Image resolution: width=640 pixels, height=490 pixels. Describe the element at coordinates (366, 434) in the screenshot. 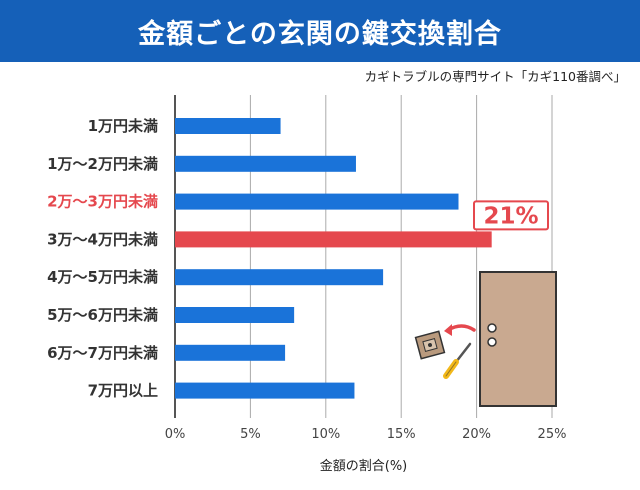

I see `tick-labels: 0% 5% 10% 15% 20% 25%` at that location.